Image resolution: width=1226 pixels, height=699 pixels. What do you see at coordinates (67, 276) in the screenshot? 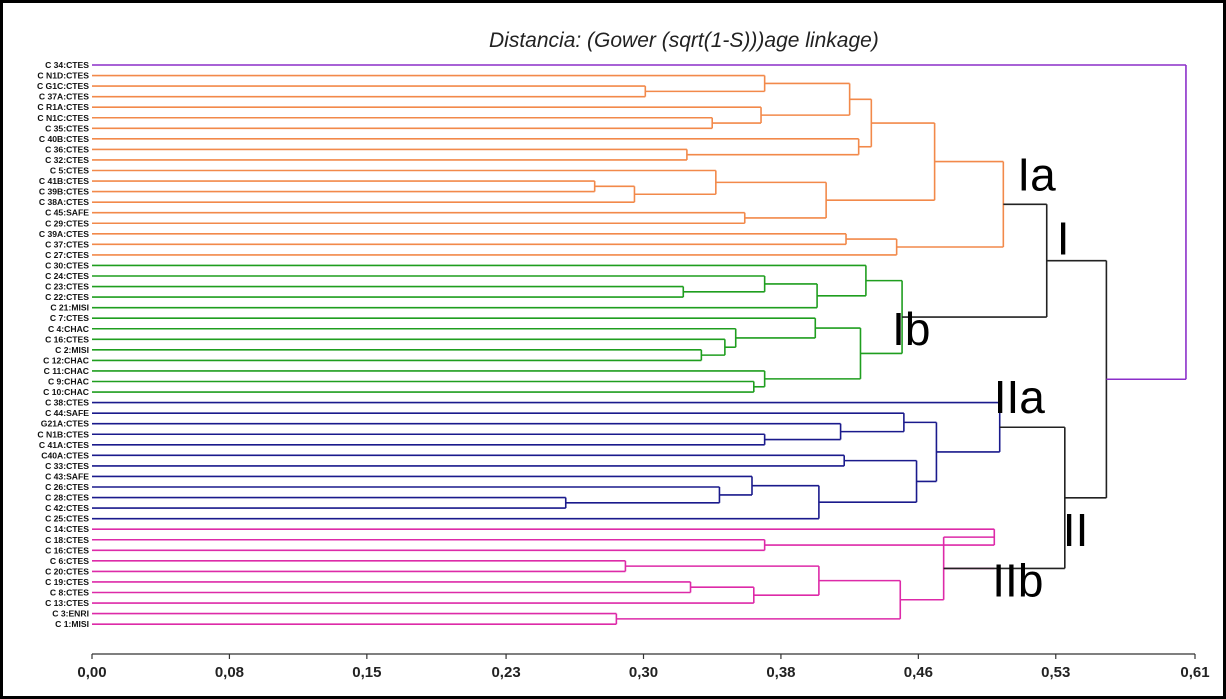
I see `leaf-label: C 24:CTES` at bounding box center [67, 276].